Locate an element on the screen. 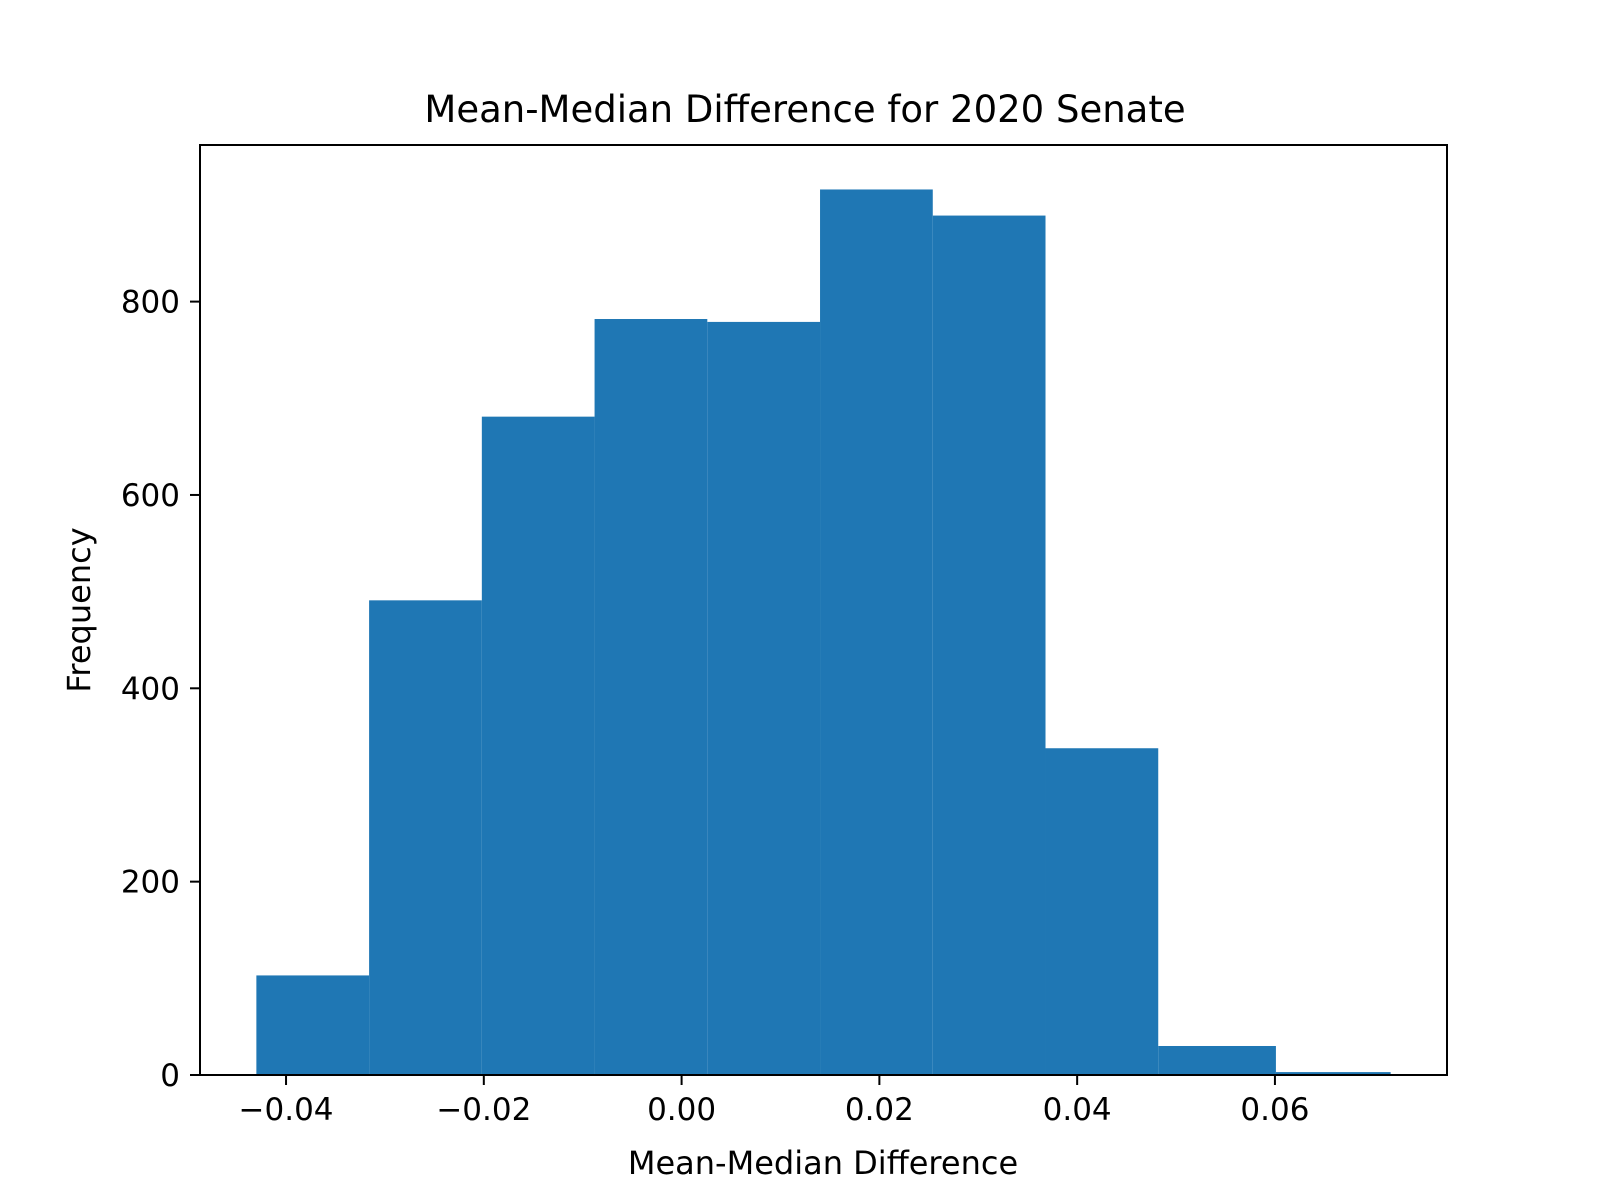  y-axis: 0 200 400 600 800 is located at coordinates (160, 689).